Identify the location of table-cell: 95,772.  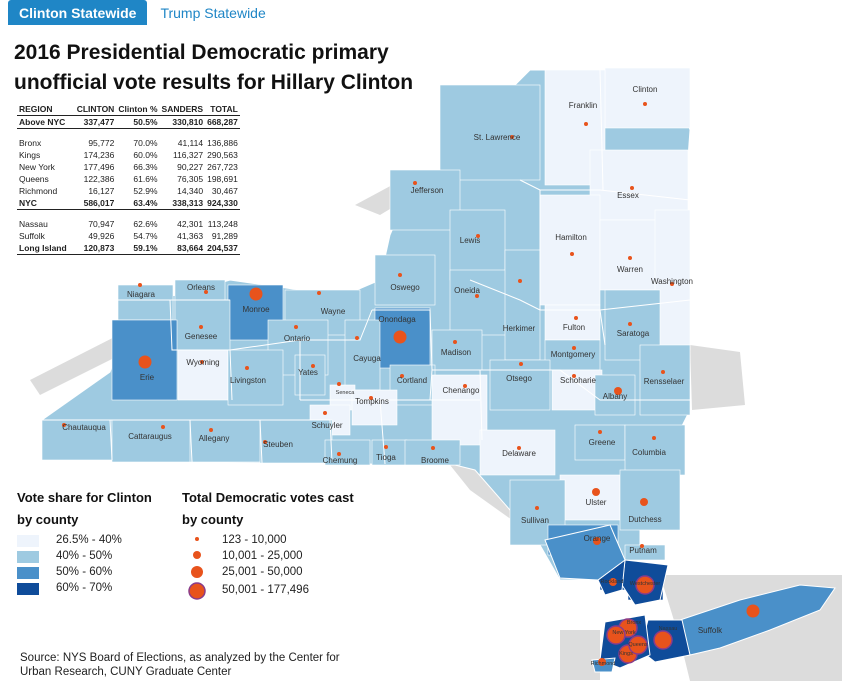
(101, 143).